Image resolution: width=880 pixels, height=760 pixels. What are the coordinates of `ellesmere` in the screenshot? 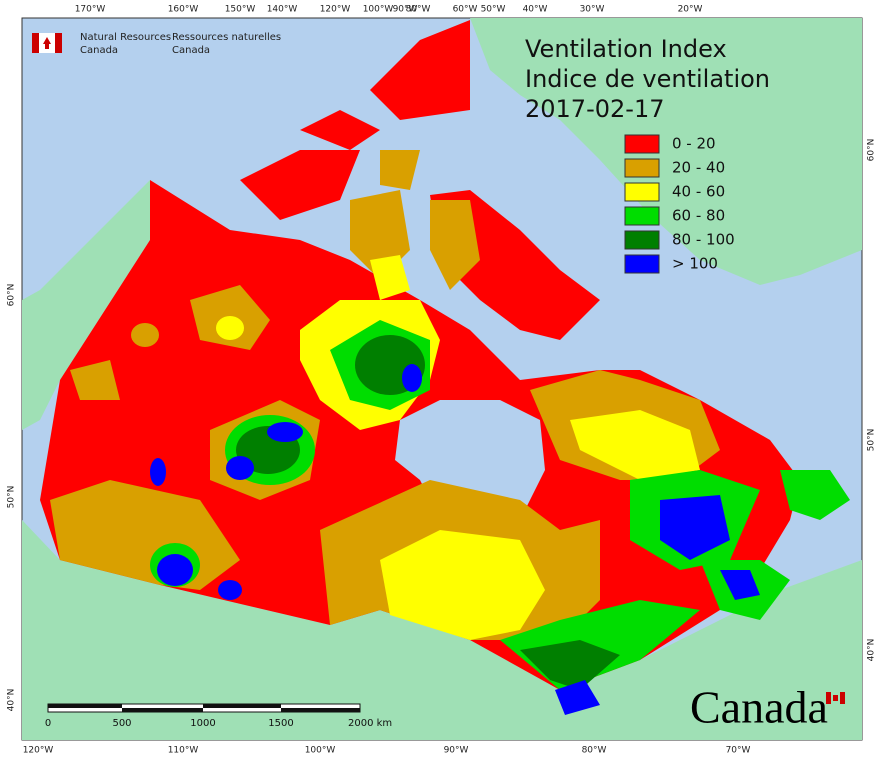 It's located at (420, 70).